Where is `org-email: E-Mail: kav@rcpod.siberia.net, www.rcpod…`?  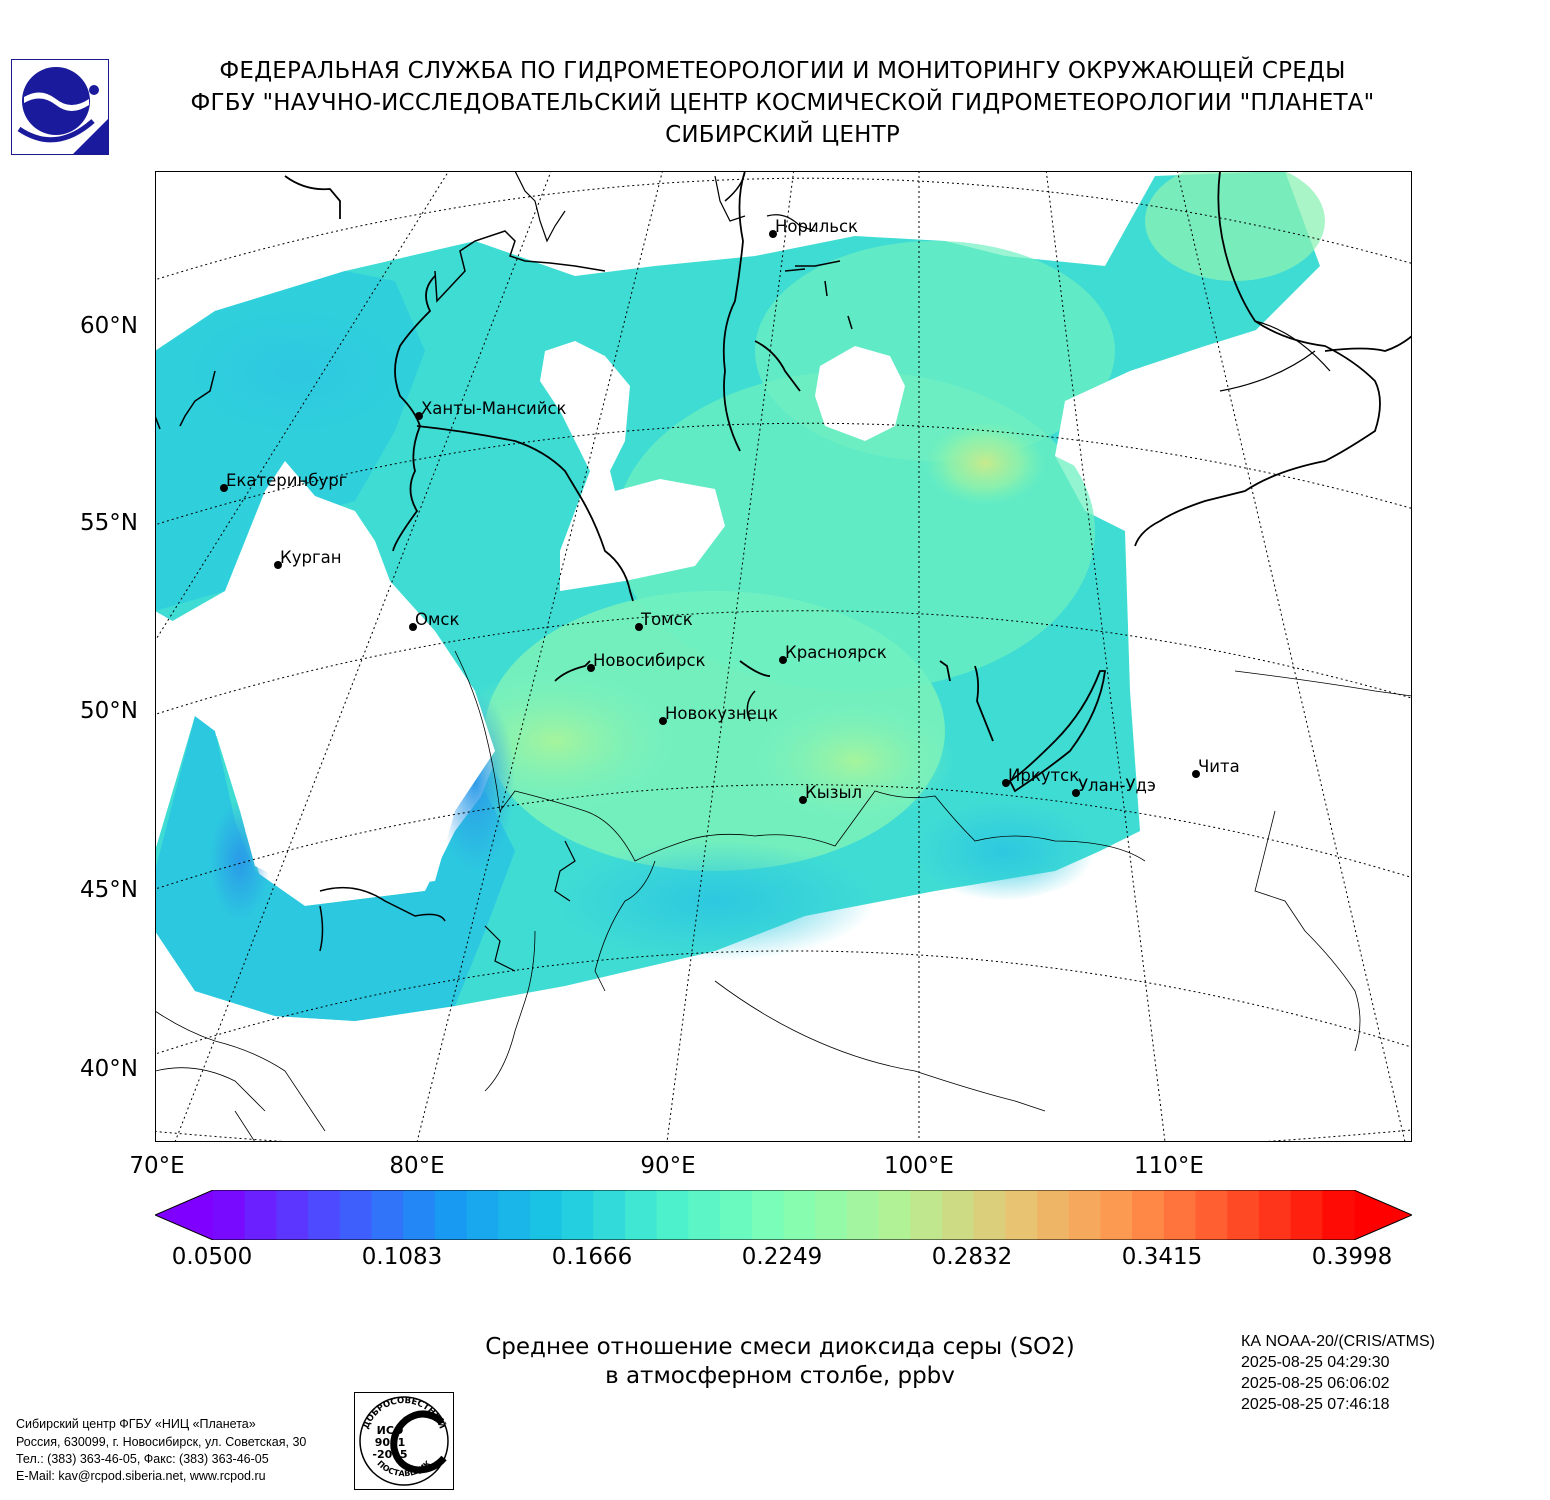 org-email: E-Mail: kav@rcpod.siberia.net, www.rcpod… is located at coordinates (141, 1476).